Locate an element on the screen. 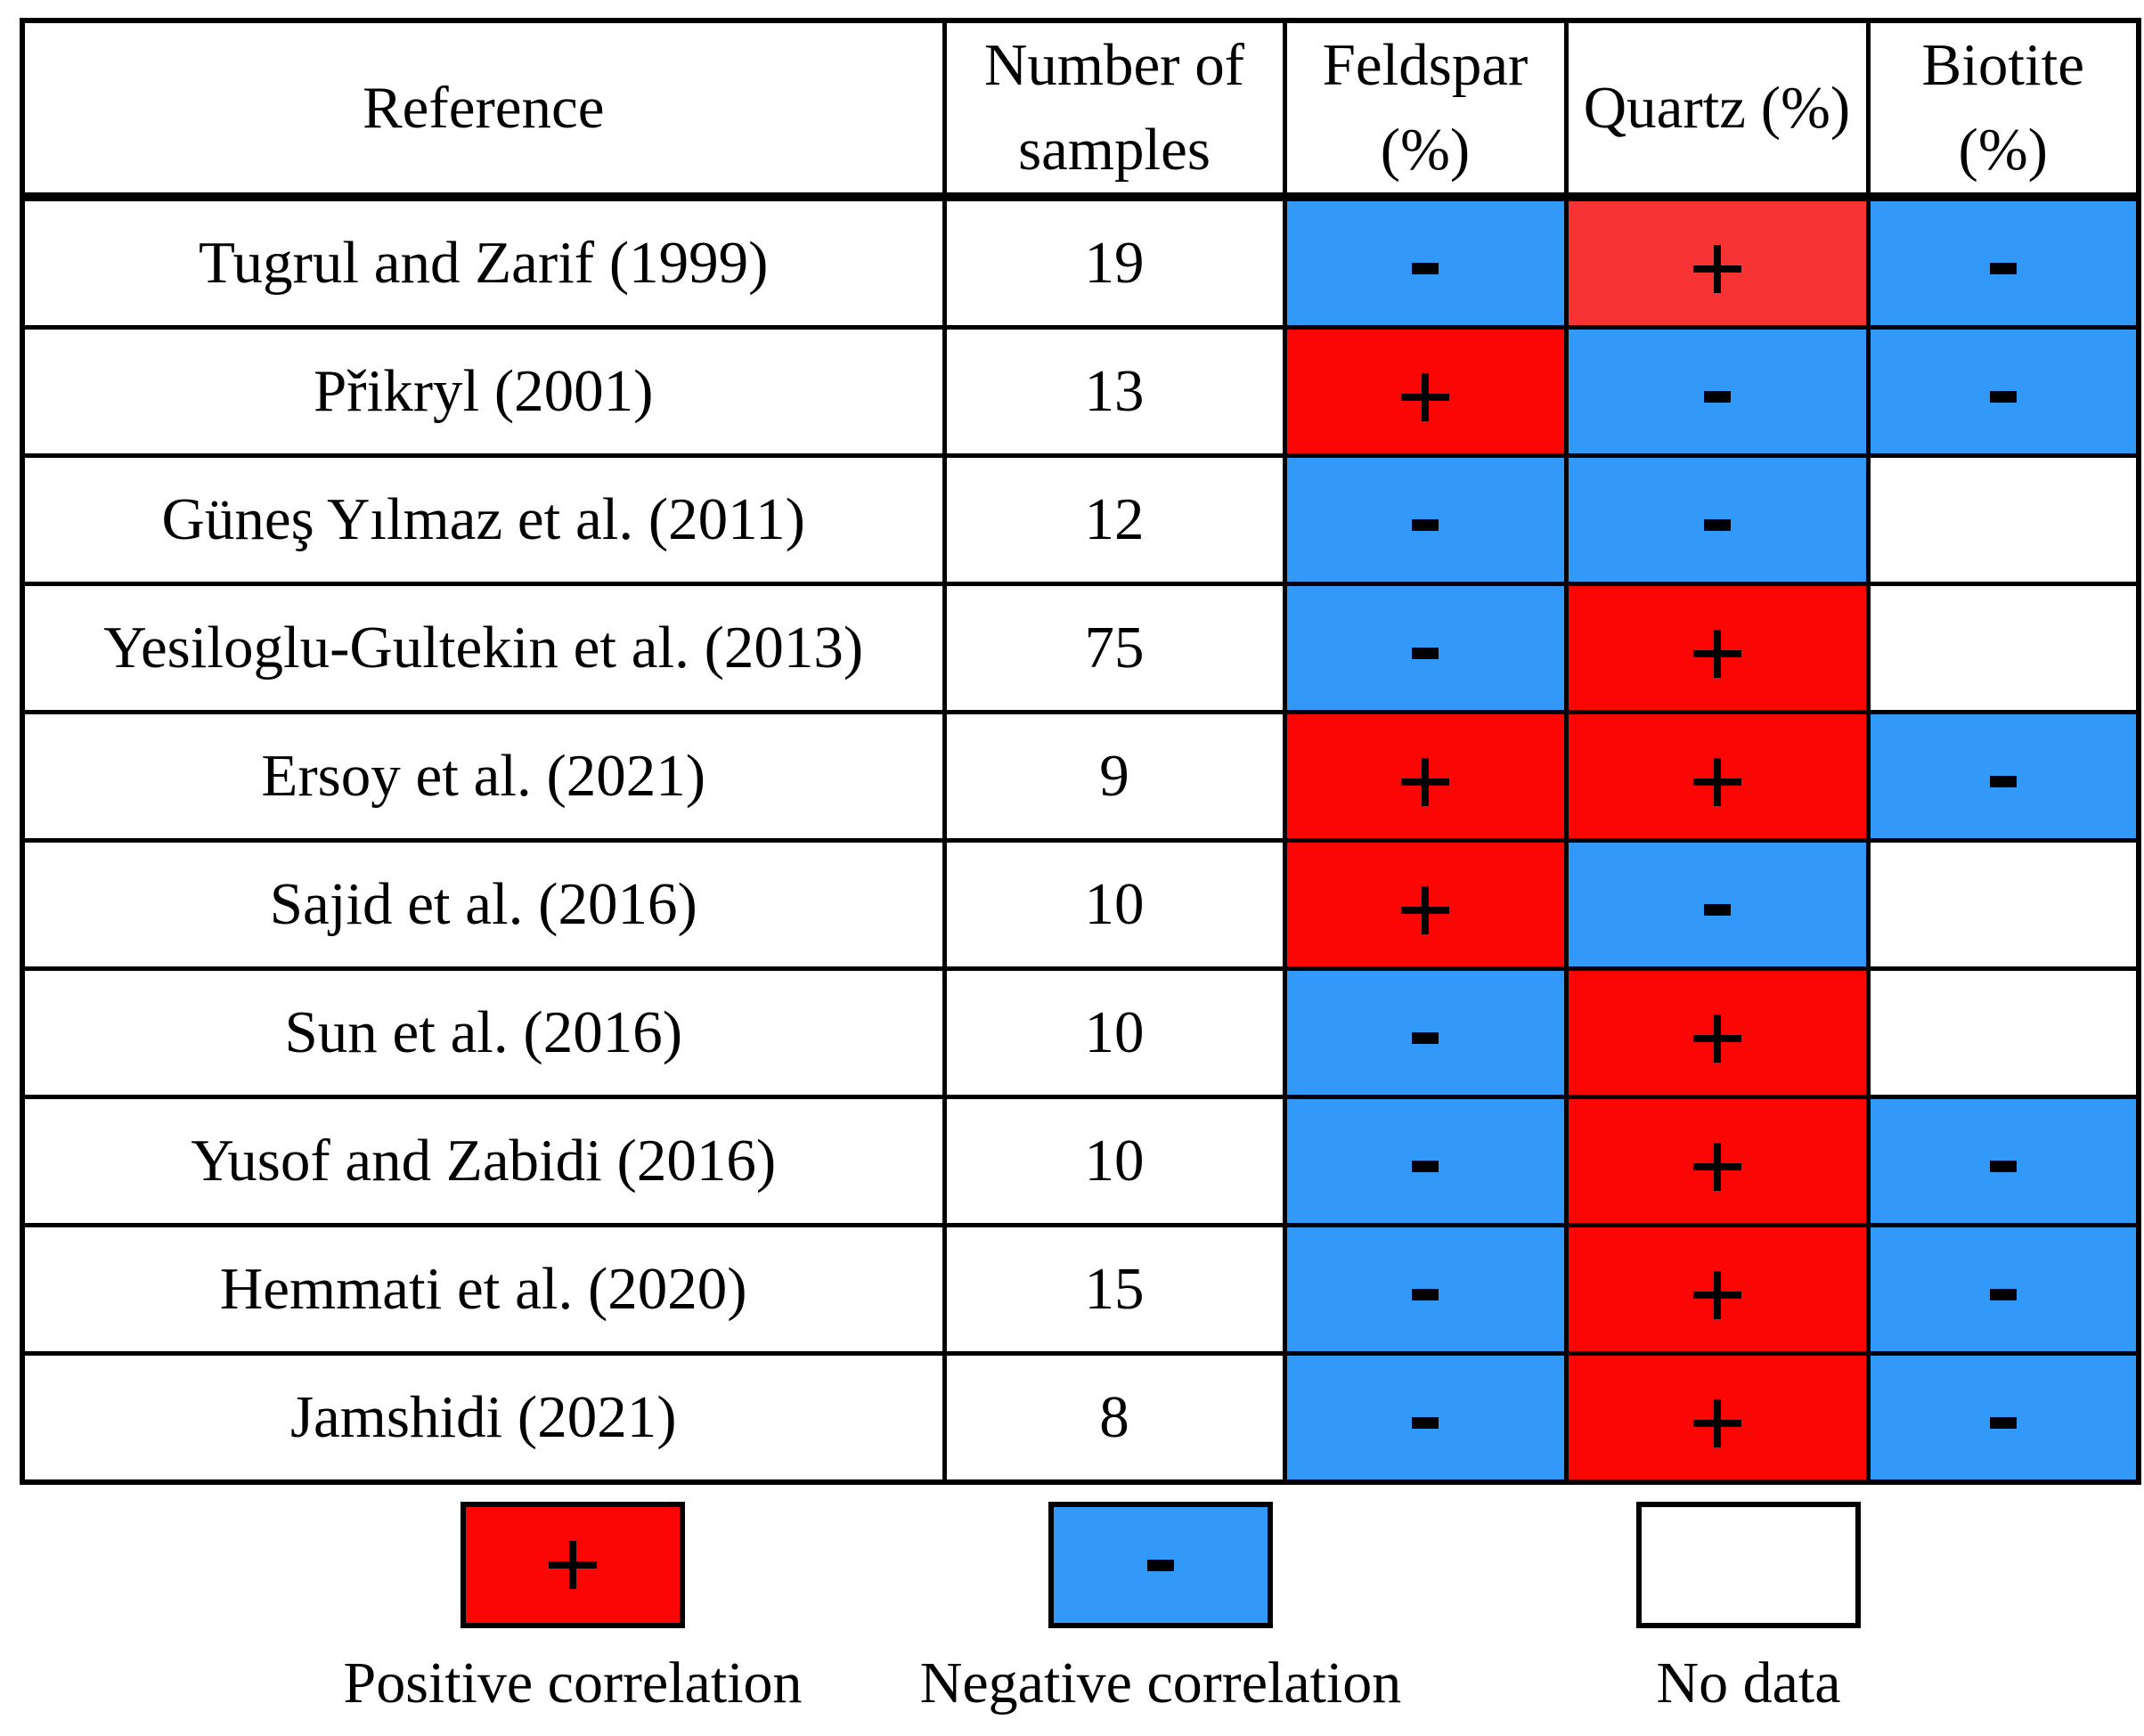 This screenshot has height=1736, width=2144. reference-cell: Přikryl (2001) is located at coordinates (484, 392).